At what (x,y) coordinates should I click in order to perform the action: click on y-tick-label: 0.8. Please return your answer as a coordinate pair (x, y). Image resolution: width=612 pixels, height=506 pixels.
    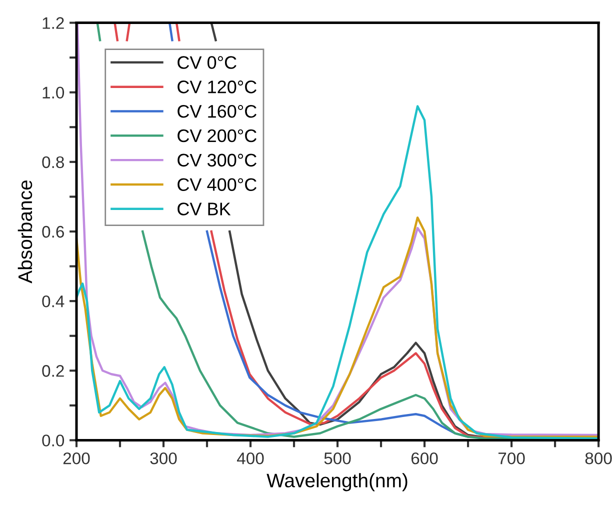
    Looking at the image, I should click on (53, 162).